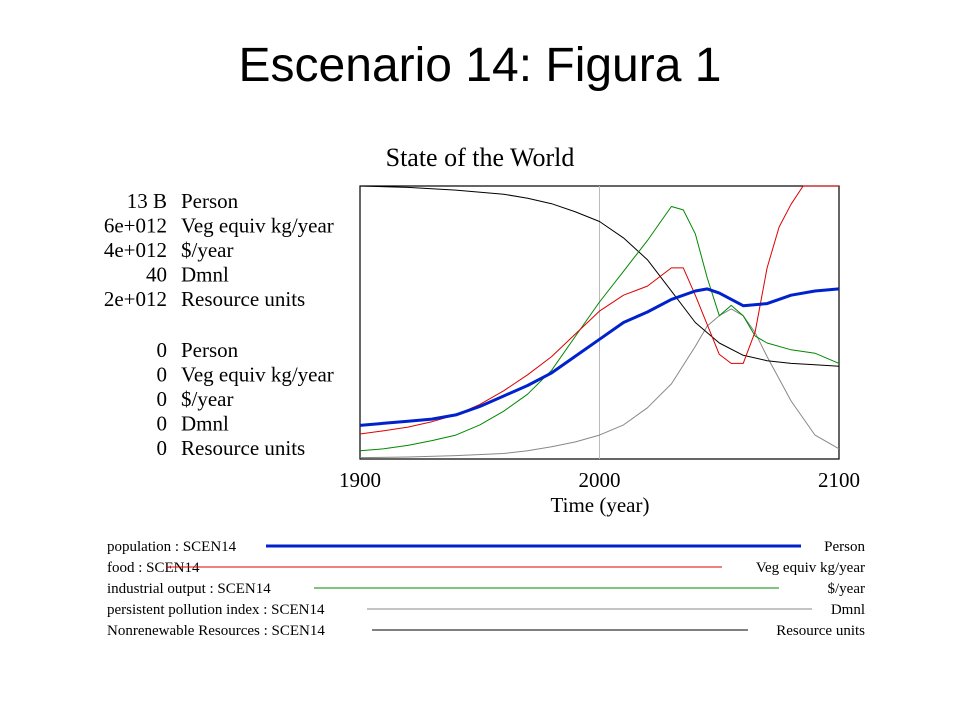 This screenshot has height=720, width=960. What do you see at coordinates (844, 547) in the screenshot?
I see `legend-unit-population: Person` at bounding box center [844, 547].